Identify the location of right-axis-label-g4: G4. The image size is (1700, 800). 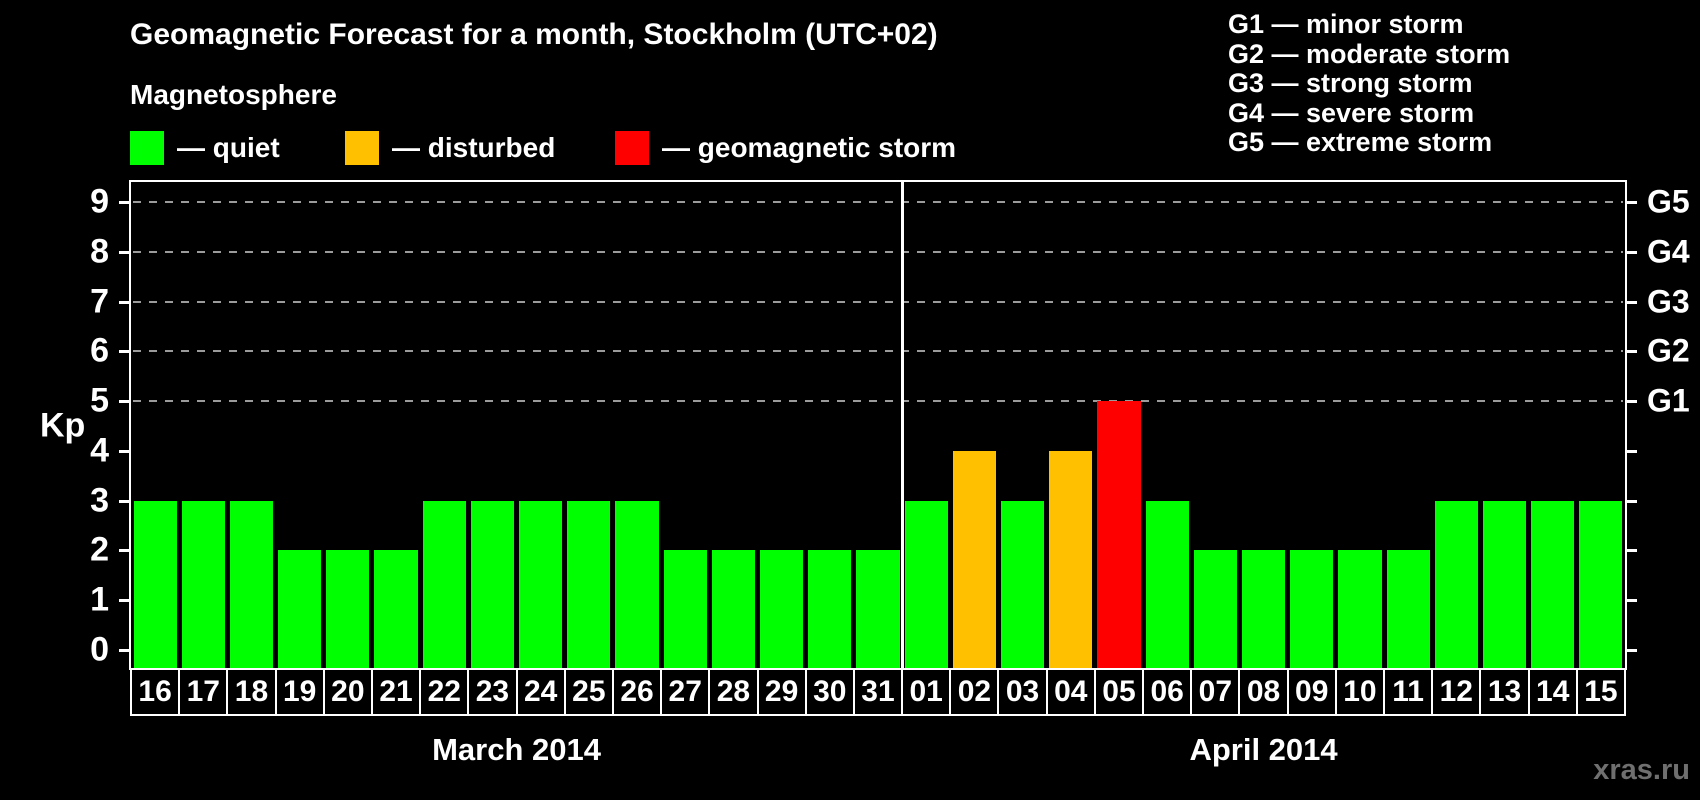
(1668, 251).